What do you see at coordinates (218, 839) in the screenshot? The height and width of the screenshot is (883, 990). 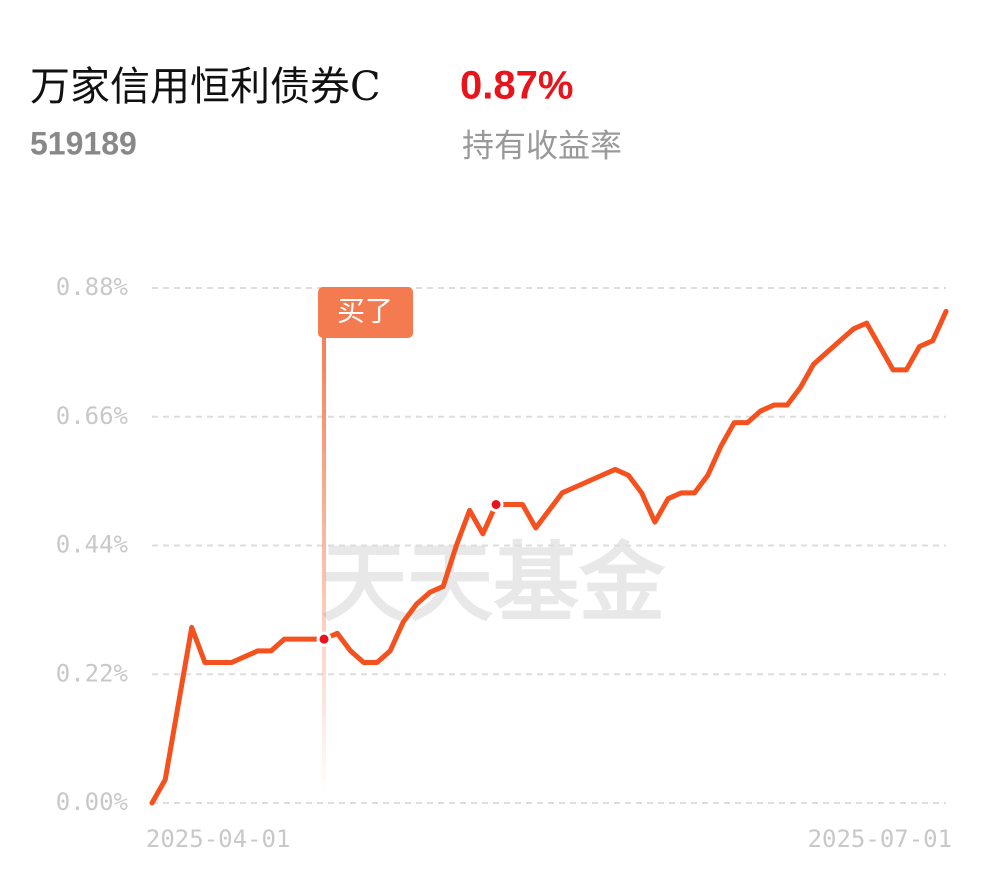 I see `x-tick-label: 2025-04-01` at bounding box center [218, 839].